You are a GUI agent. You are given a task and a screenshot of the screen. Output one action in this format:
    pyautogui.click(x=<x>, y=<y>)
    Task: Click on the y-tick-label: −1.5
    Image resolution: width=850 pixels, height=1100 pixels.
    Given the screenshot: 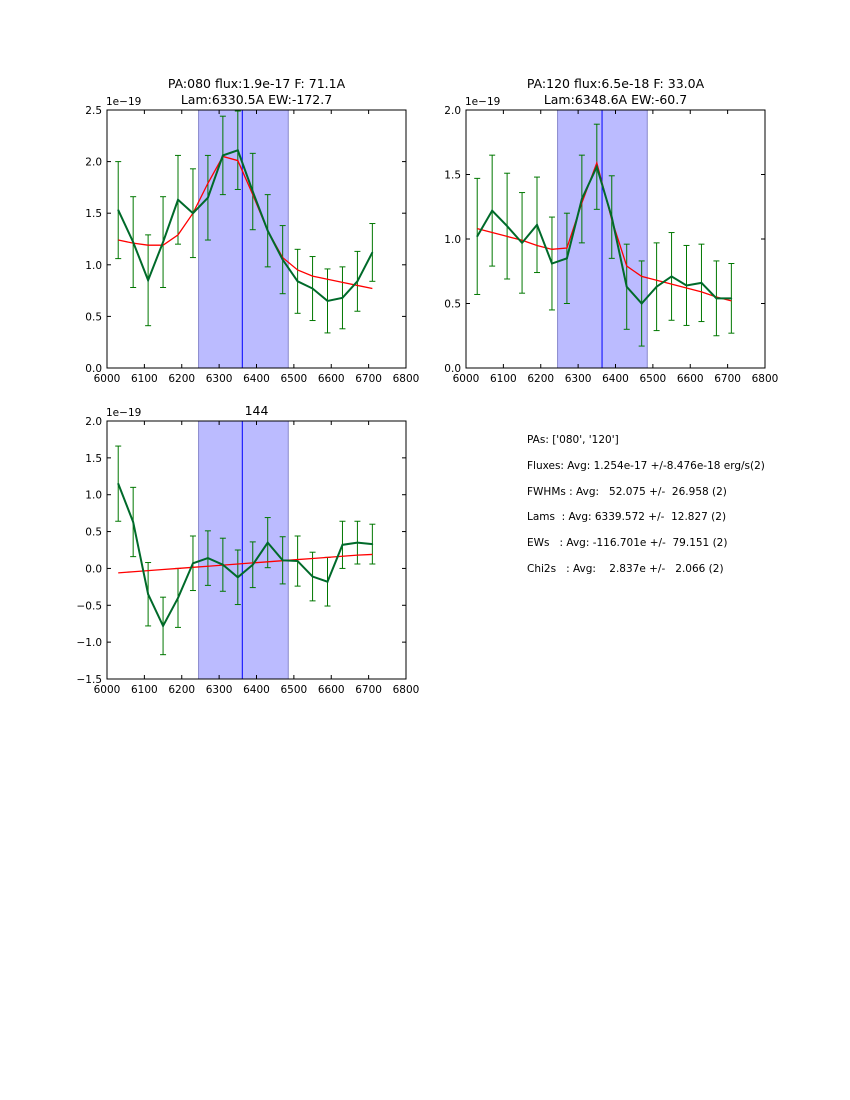 What is the action you would take?
    pyautogui.click(x=90, y=680)
    